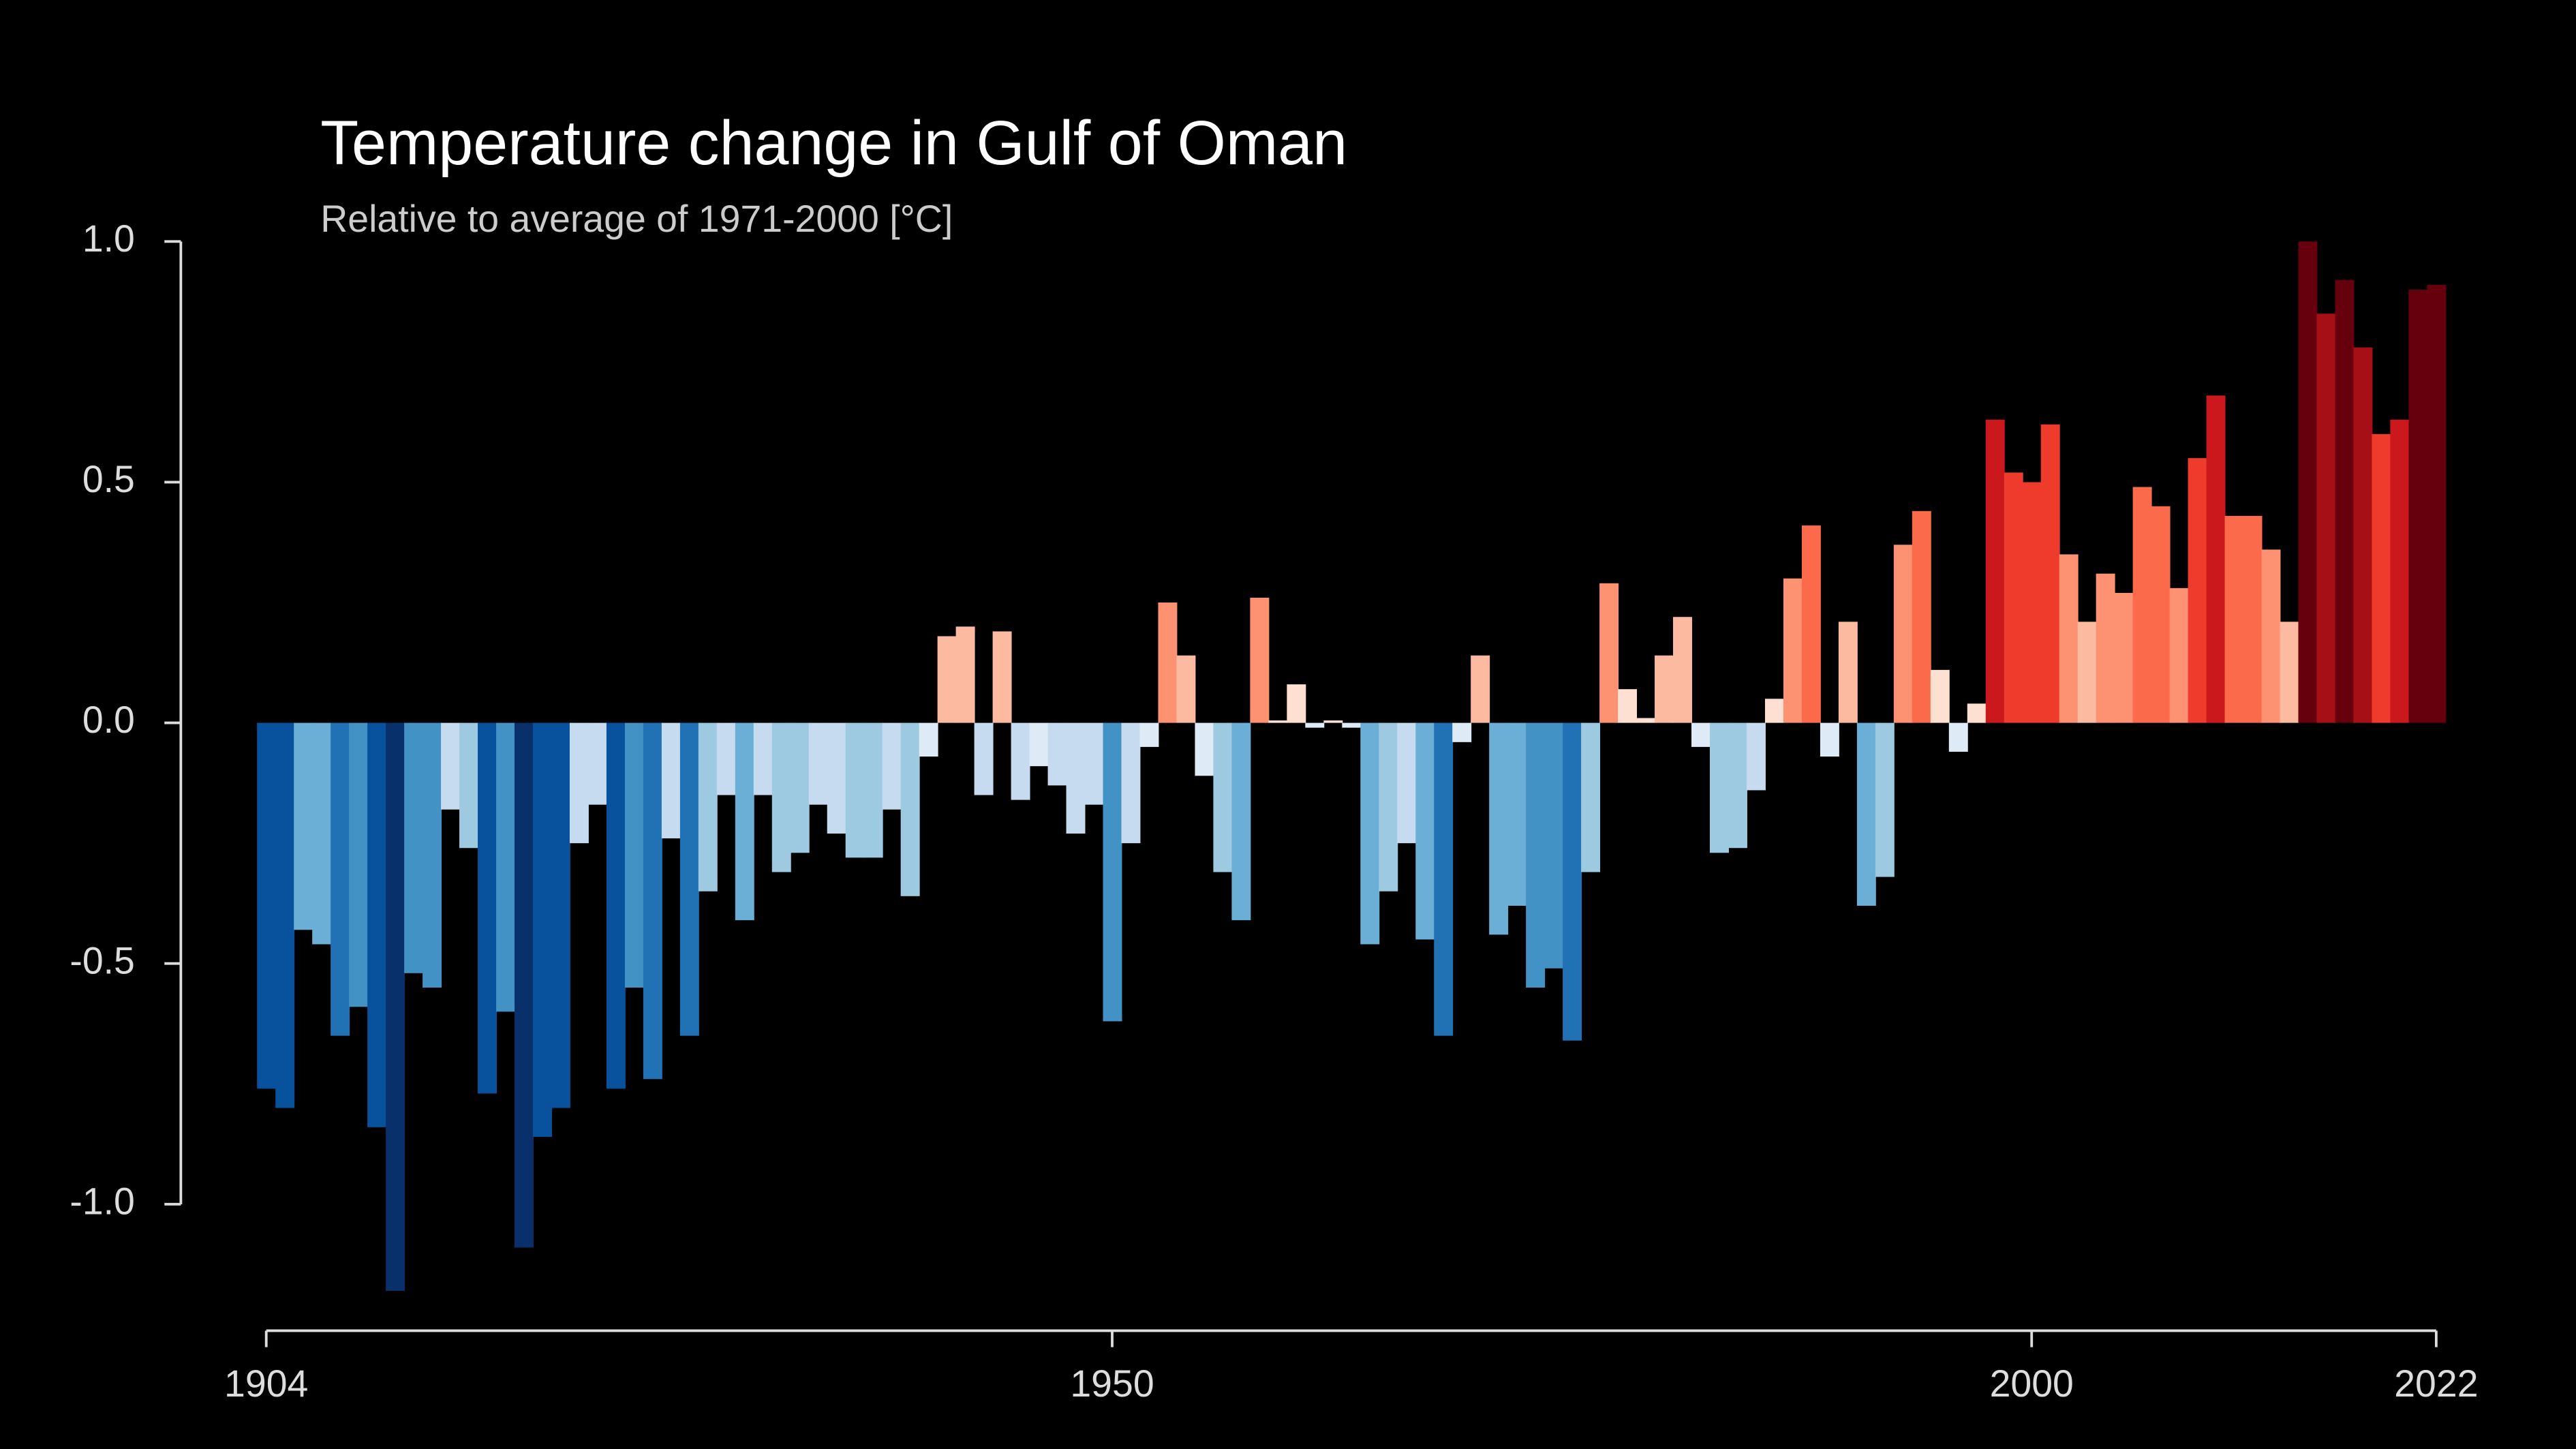 The width and height of the screenshot is (2576, 1449). I want to click on x-tick-label: 2000, so click(2032, 1383).